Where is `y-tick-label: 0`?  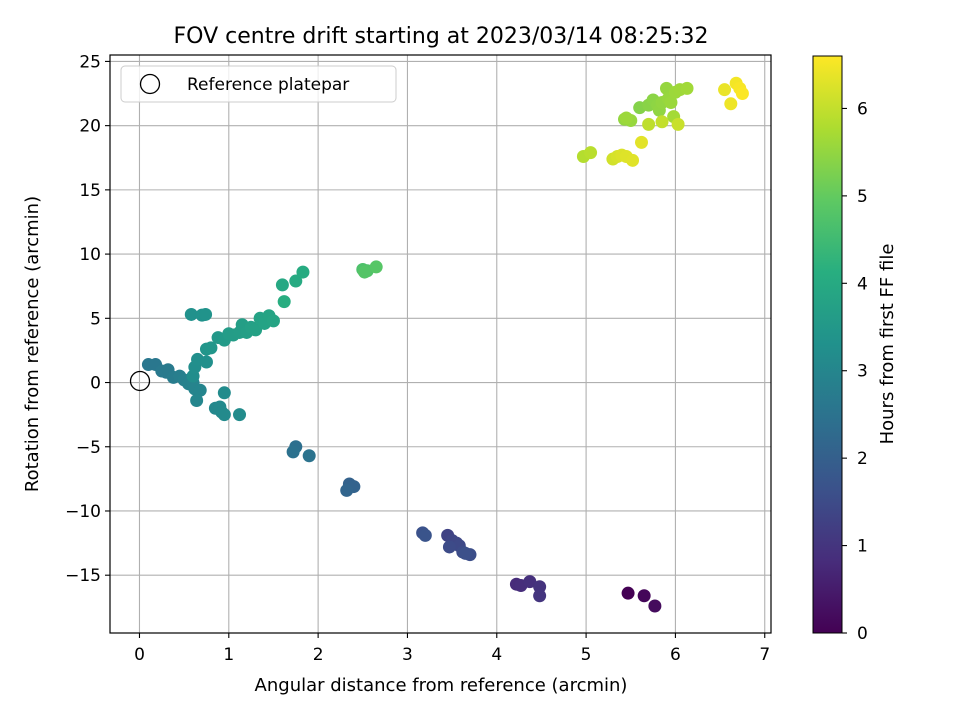 y-tick-label: 0 is located at coordinates (95, 384).